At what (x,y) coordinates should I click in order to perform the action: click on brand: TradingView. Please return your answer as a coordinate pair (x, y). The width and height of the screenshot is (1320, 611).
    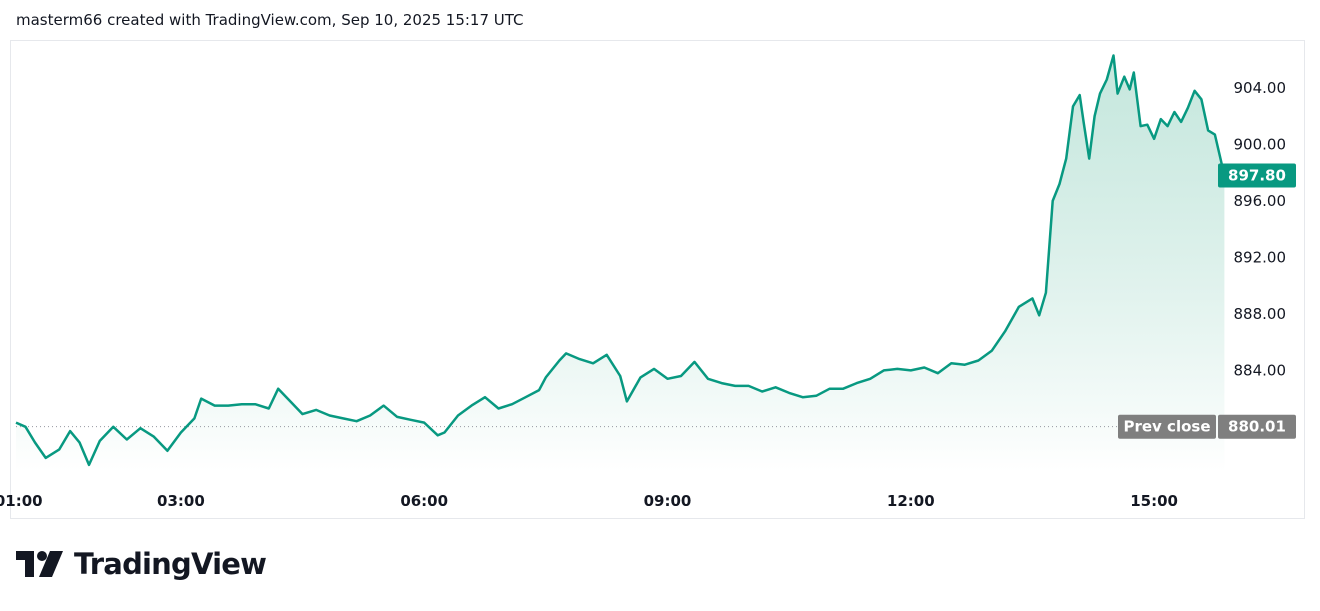
    Looking at the image, I should click on (141, 564).